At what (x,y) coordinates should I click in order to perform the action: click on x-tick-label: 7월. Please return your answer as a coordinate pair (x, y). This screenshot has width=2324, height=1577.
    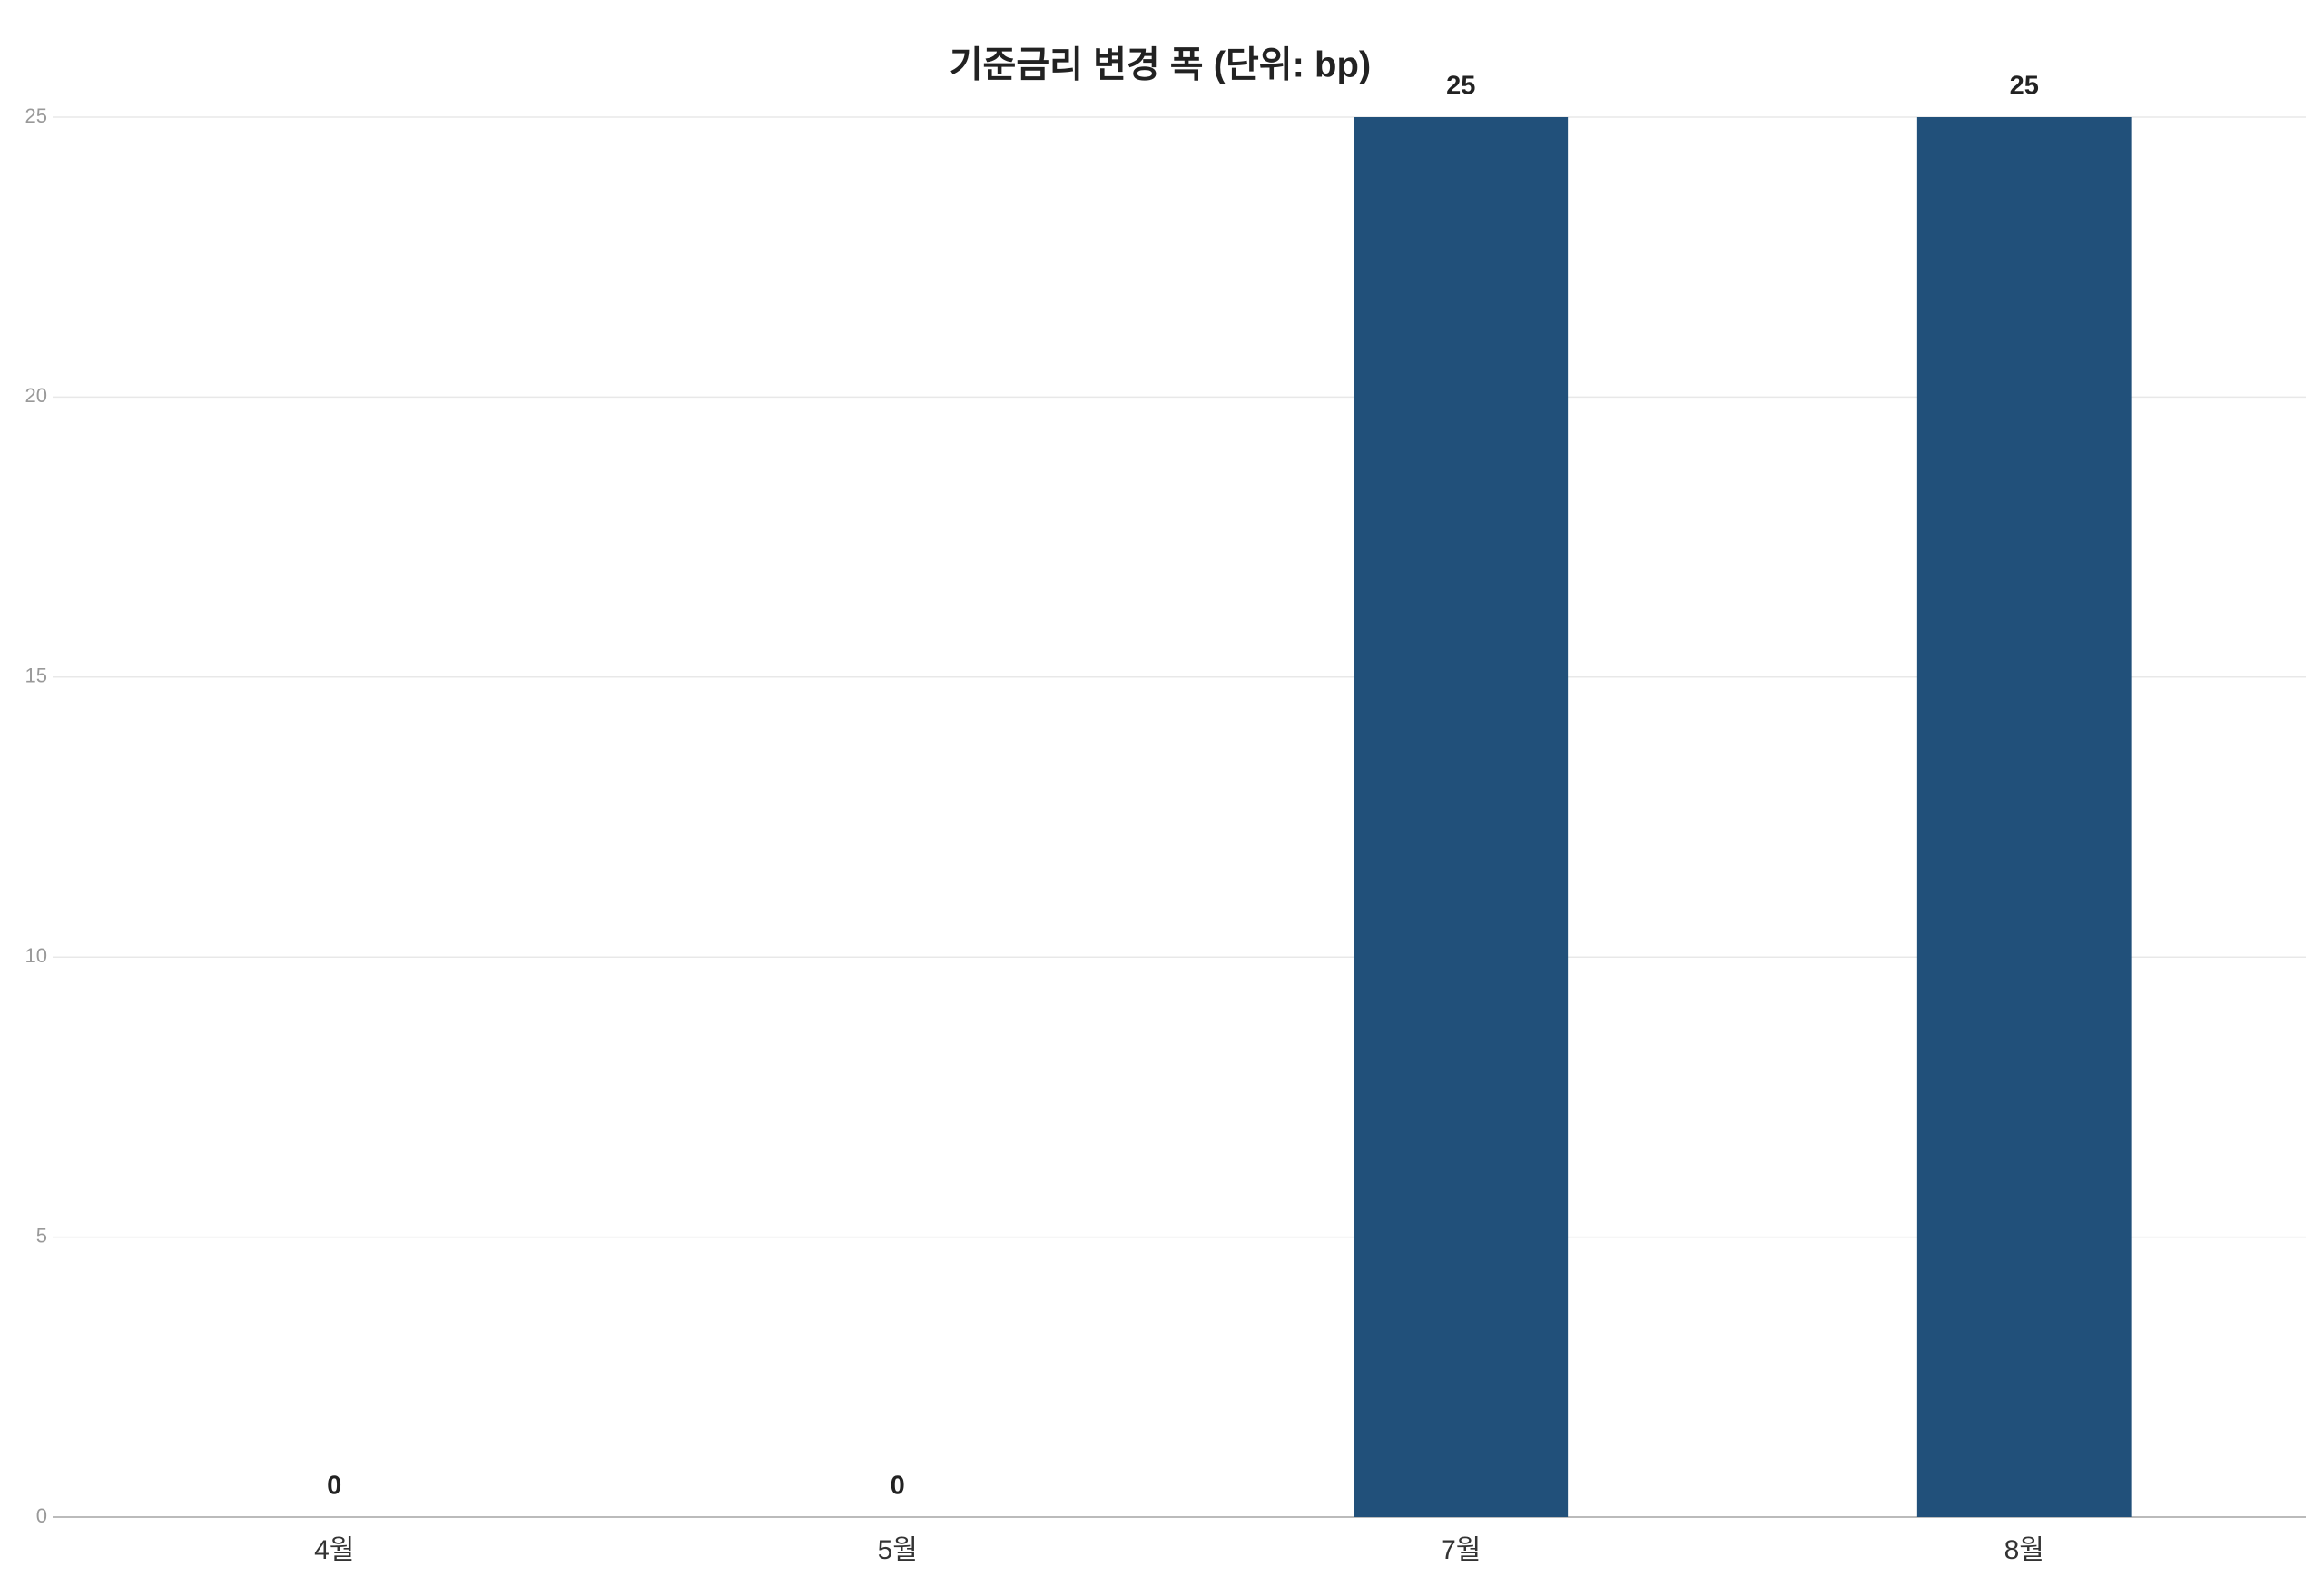
    Looking at the image, I should click on (1461, 1550).